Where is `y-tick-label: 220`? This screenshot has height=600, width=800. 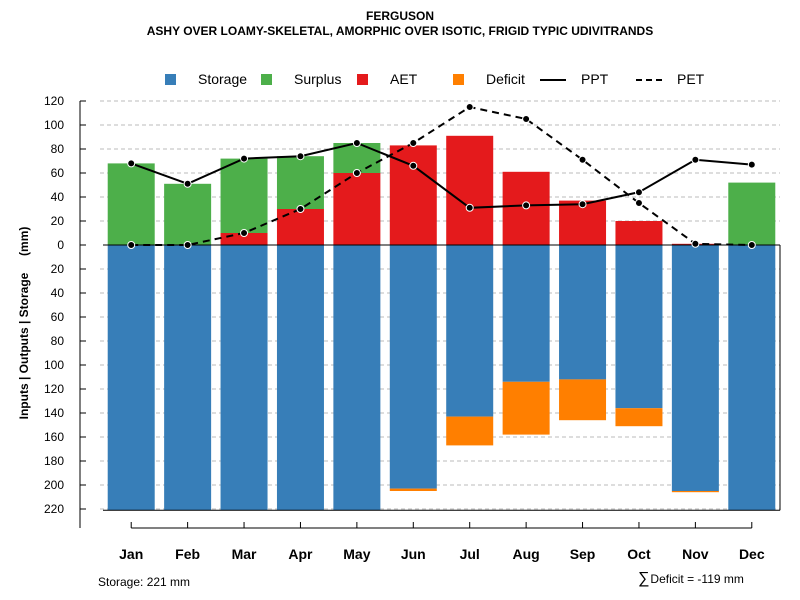
y-tick-label: 220 is located at coordinates (54, 509).